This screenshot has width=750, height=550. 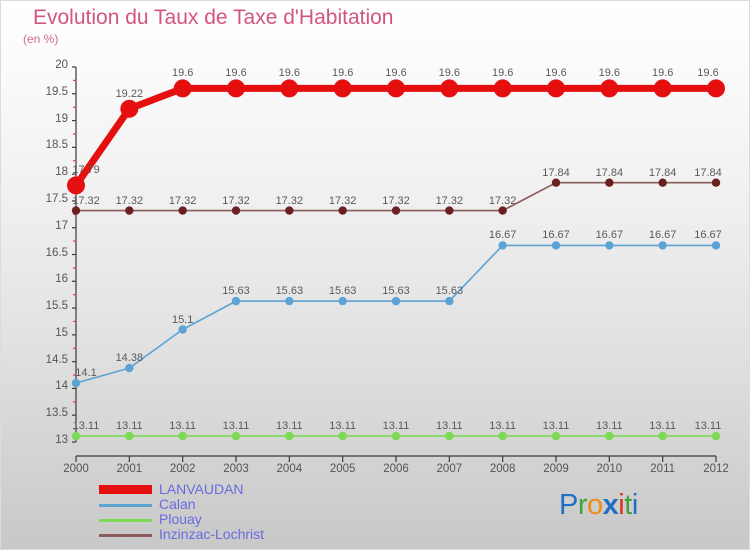 What do you see at coordinates (249, 519) in the screenshot?
I see `legend-item-plouay: Plouay` at bounding box center [249, 519].